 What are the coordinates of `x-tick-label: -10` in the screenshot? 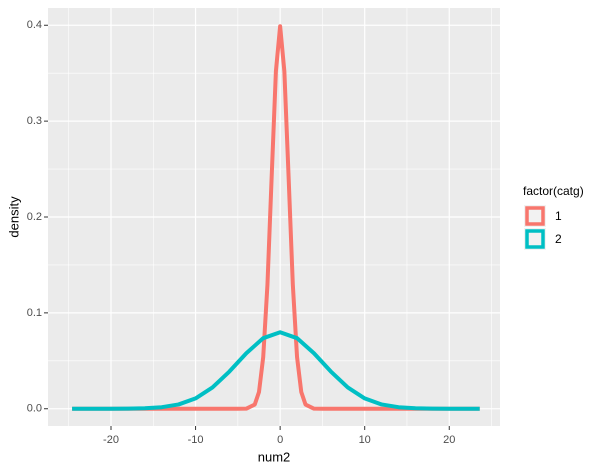 It's located at (196, 440).